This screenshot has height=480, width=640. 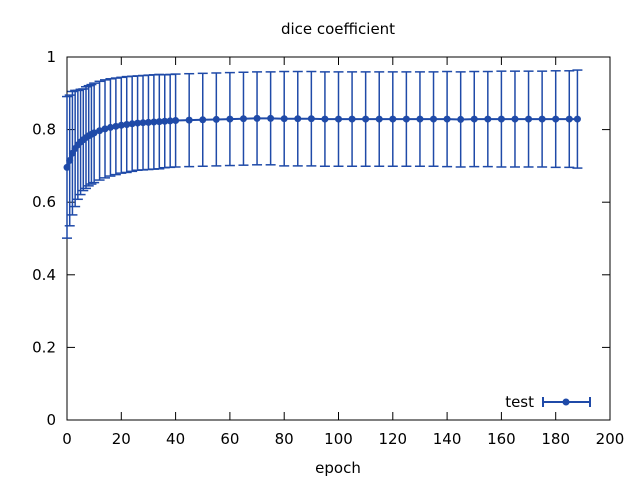 What do you see at coordinates (338, 439) in the screenshot?
I see `x-tick-label: 100` at bounding box center [338, 439].